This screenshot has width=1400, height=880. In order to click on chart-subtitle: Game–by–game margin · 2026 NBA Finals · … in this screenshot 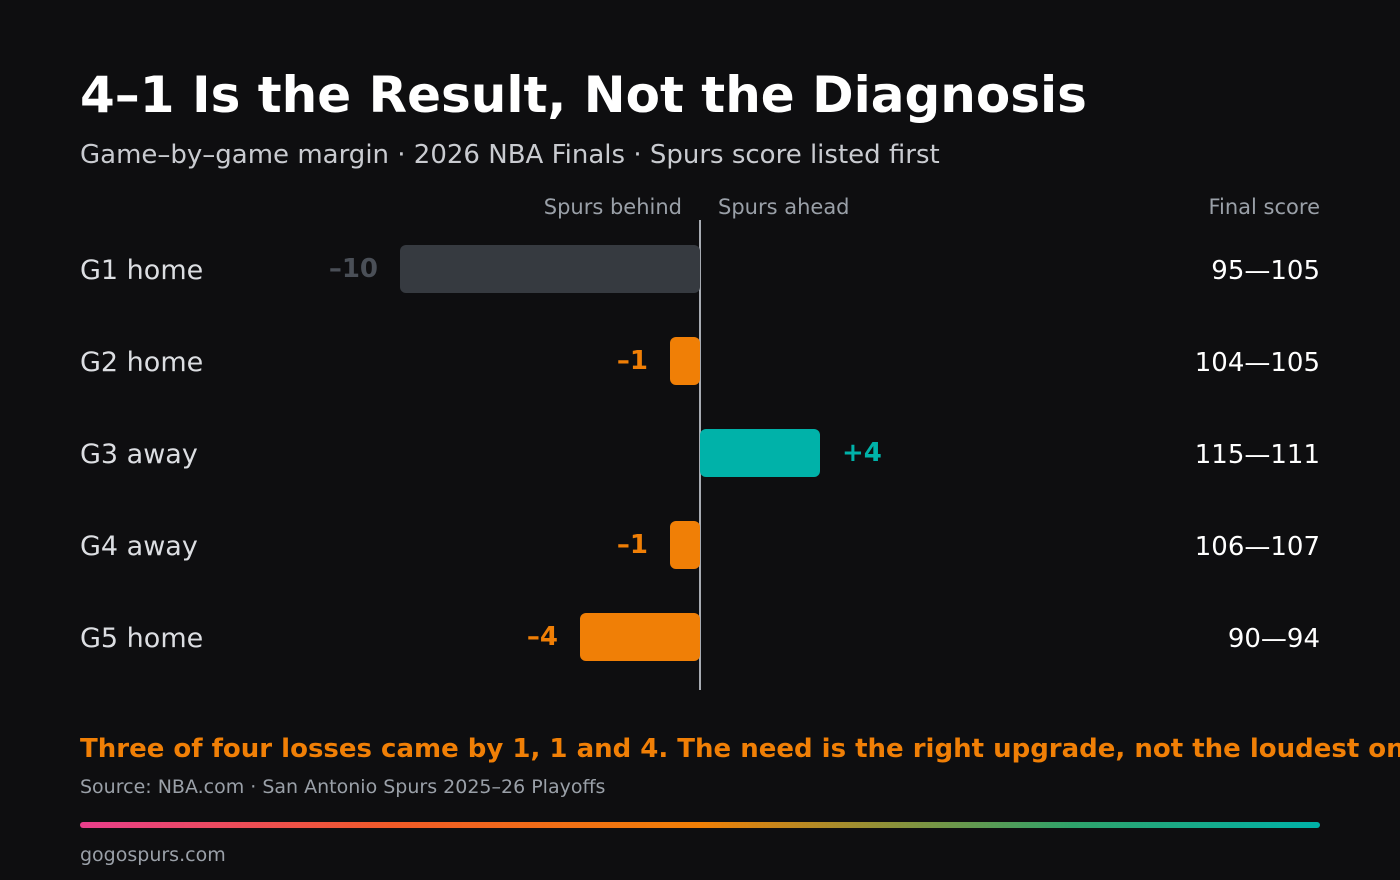, I will do `click(510, 155)`.